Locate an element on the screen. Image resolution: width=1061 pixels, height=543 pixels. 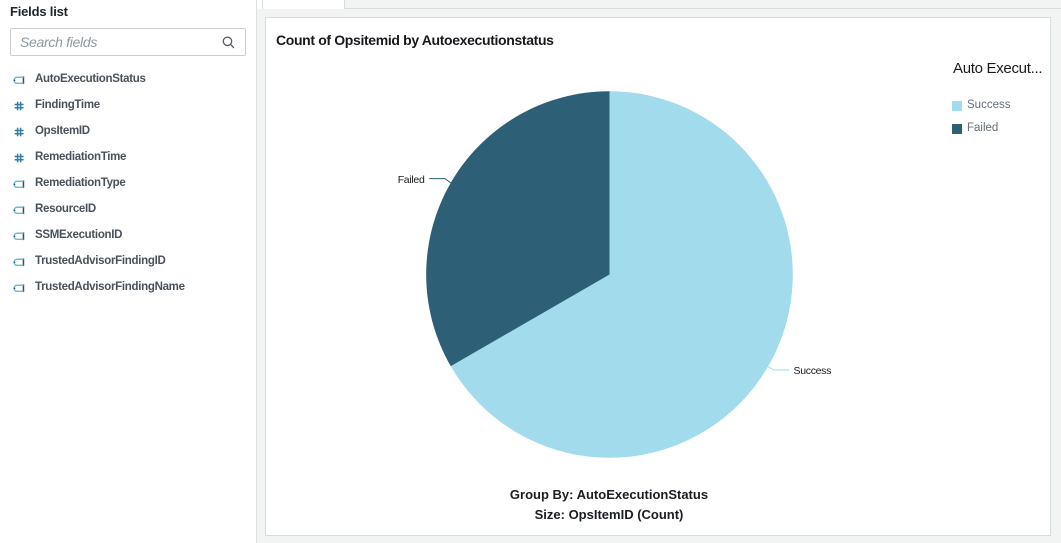
svg-text: Failed is located at coordinates (411, 180).